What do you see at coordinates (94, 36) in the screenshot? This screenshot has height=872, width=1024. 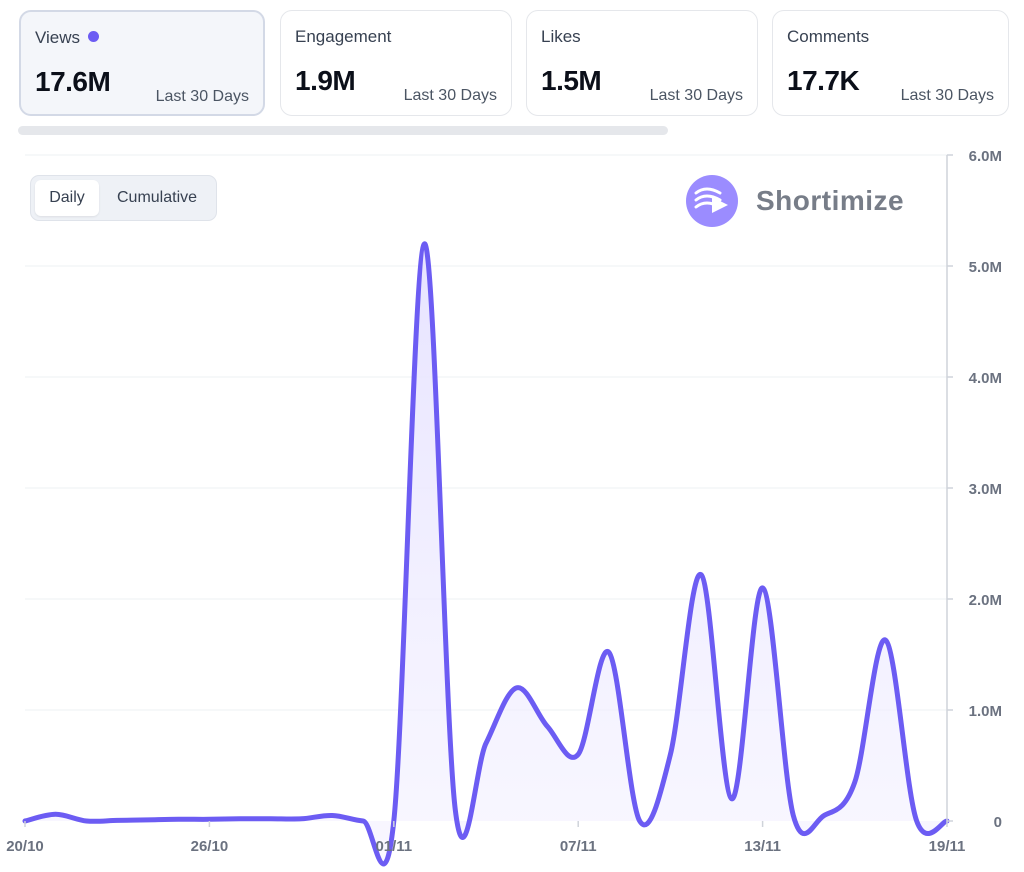 I see `selected-dot-icon` at bounding box center [94, 36].